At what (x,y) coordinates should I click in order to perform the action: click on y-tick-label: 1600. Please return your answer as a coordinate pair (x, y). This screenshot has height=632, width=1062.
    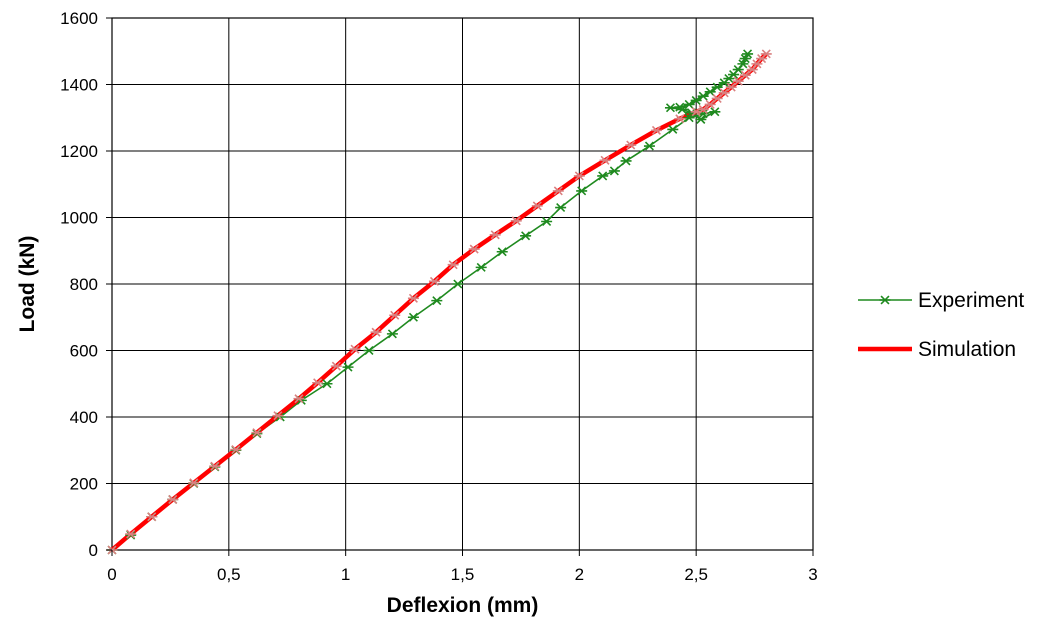
    Looking at the image, I should click on (79, 18).